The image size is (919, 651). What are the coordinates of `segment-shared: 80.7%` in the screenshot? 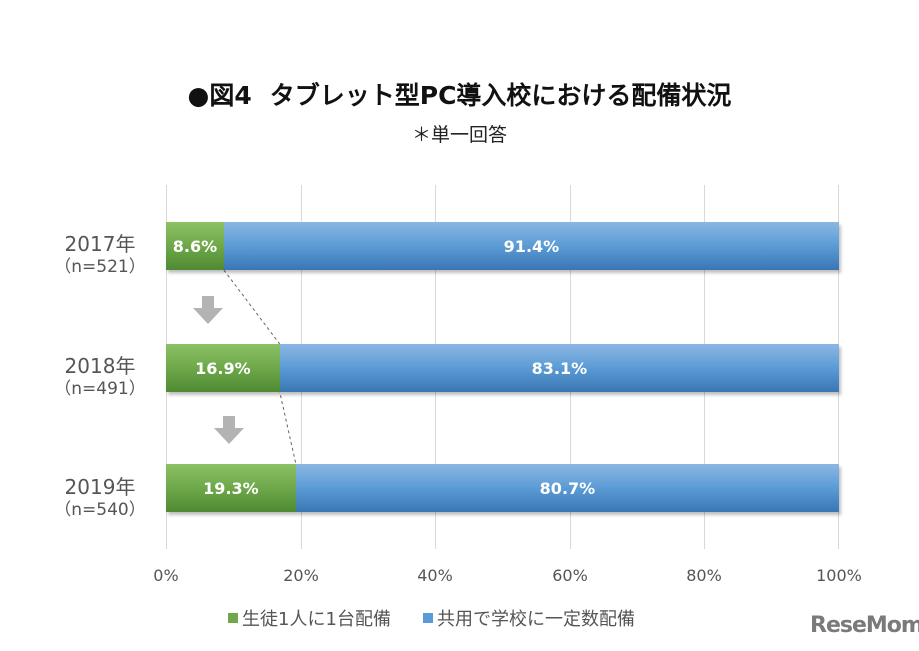 It's located at (567, 488).